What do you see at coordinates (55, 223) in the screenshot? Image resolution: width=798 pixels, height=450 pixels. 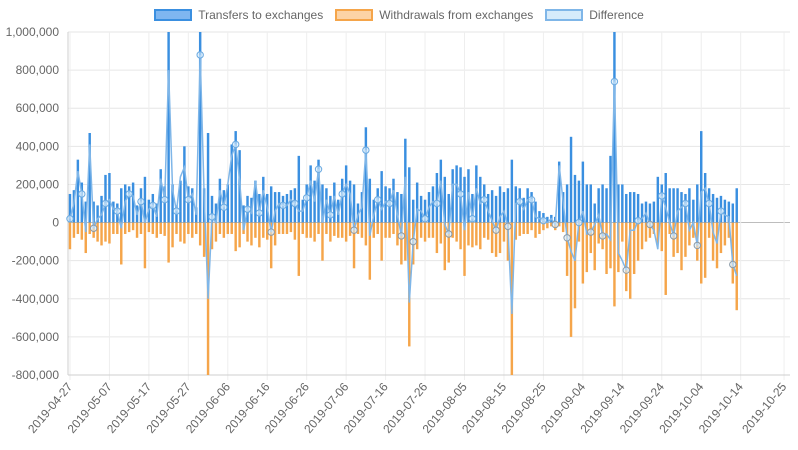 I see `y-tick-label: 0` at bounding box center [55, 223].